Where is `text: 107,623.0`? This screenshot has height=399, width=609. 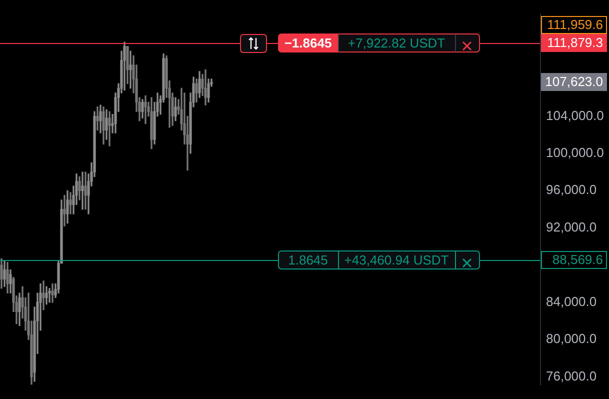 text: 107,623.0 is located at coordinates (574, 82).